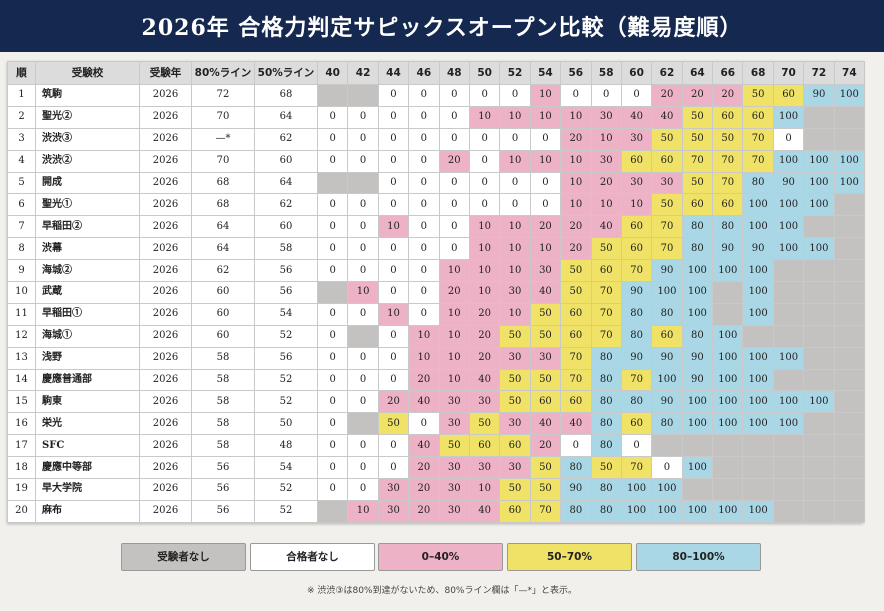  Describe the element at coordinates (223, 183) in the screenshot. I see `line-80: 68` at that location.